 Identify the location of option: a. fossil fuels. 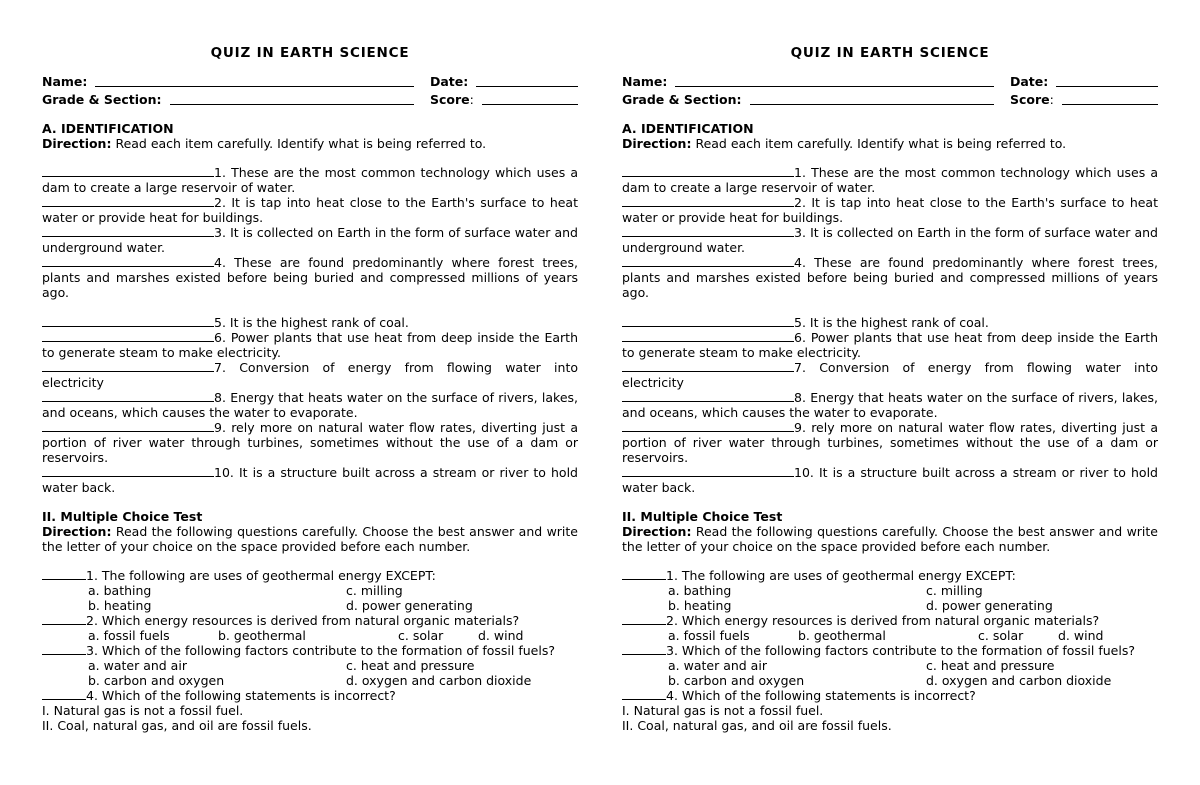
(129, 635).